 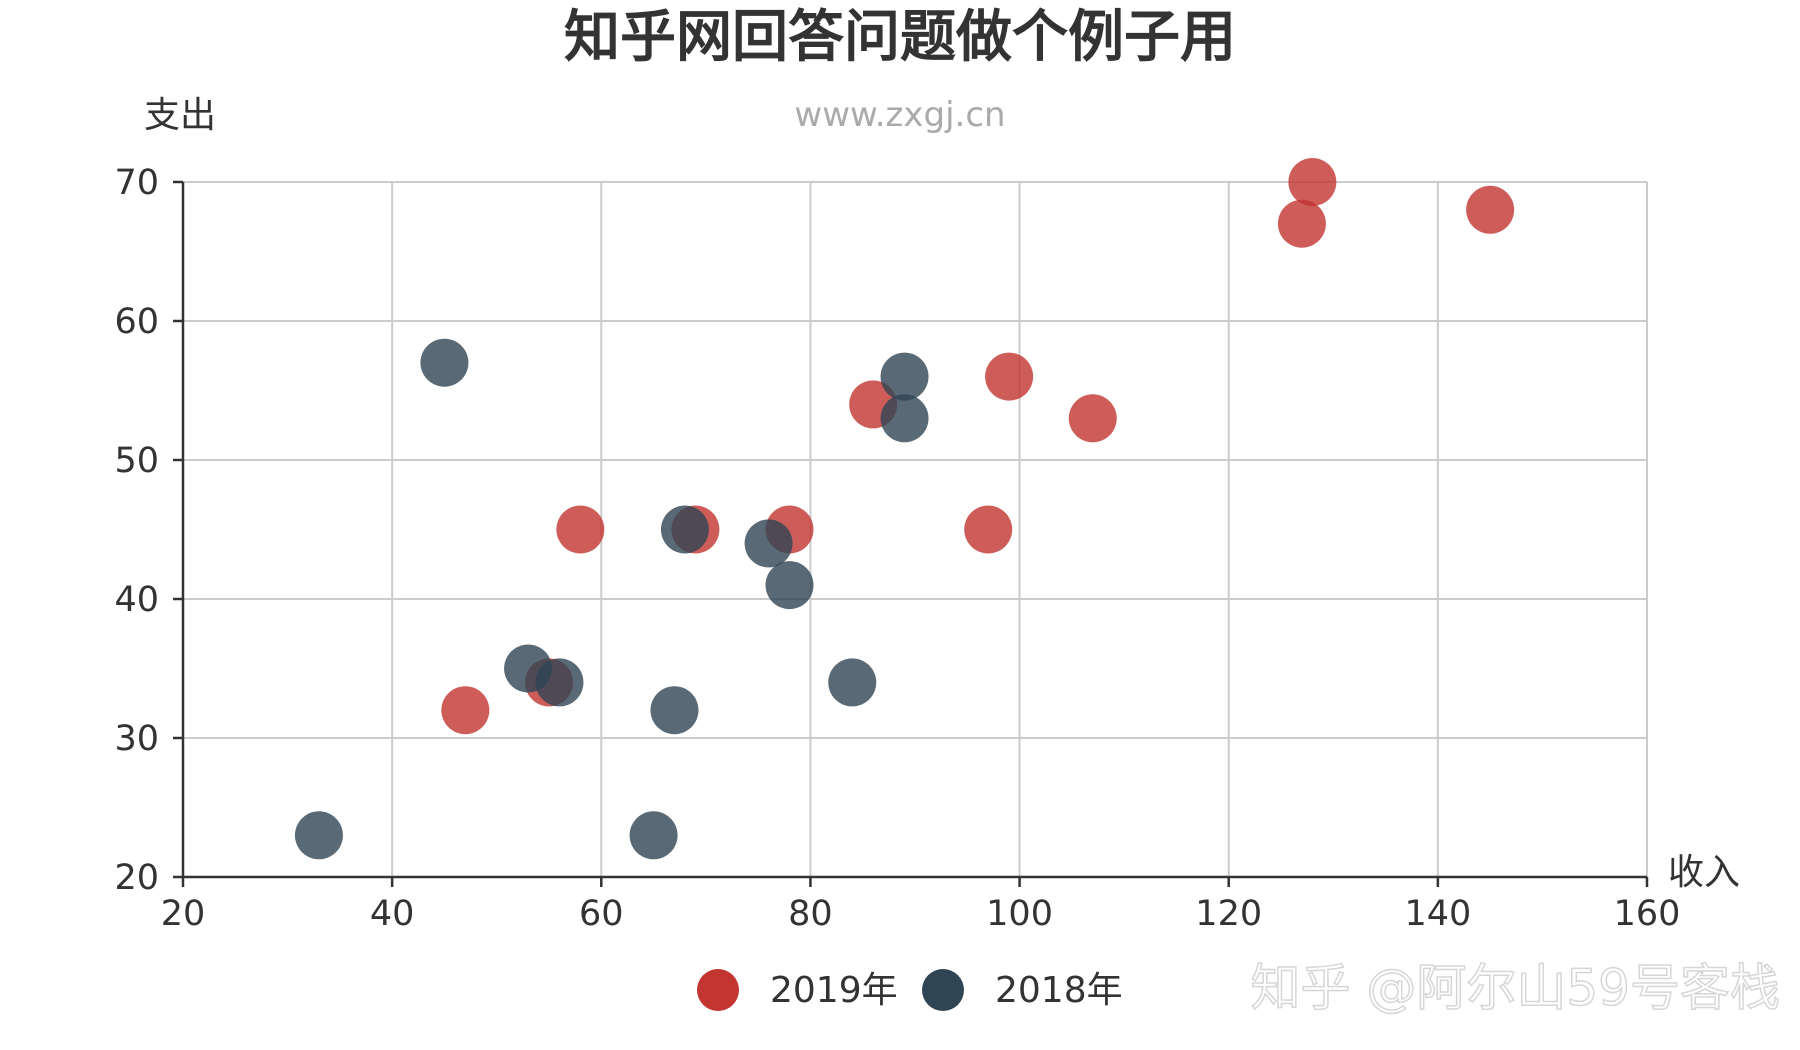 I want to click on legend-label: 2019年, so click(x=834, y=990).